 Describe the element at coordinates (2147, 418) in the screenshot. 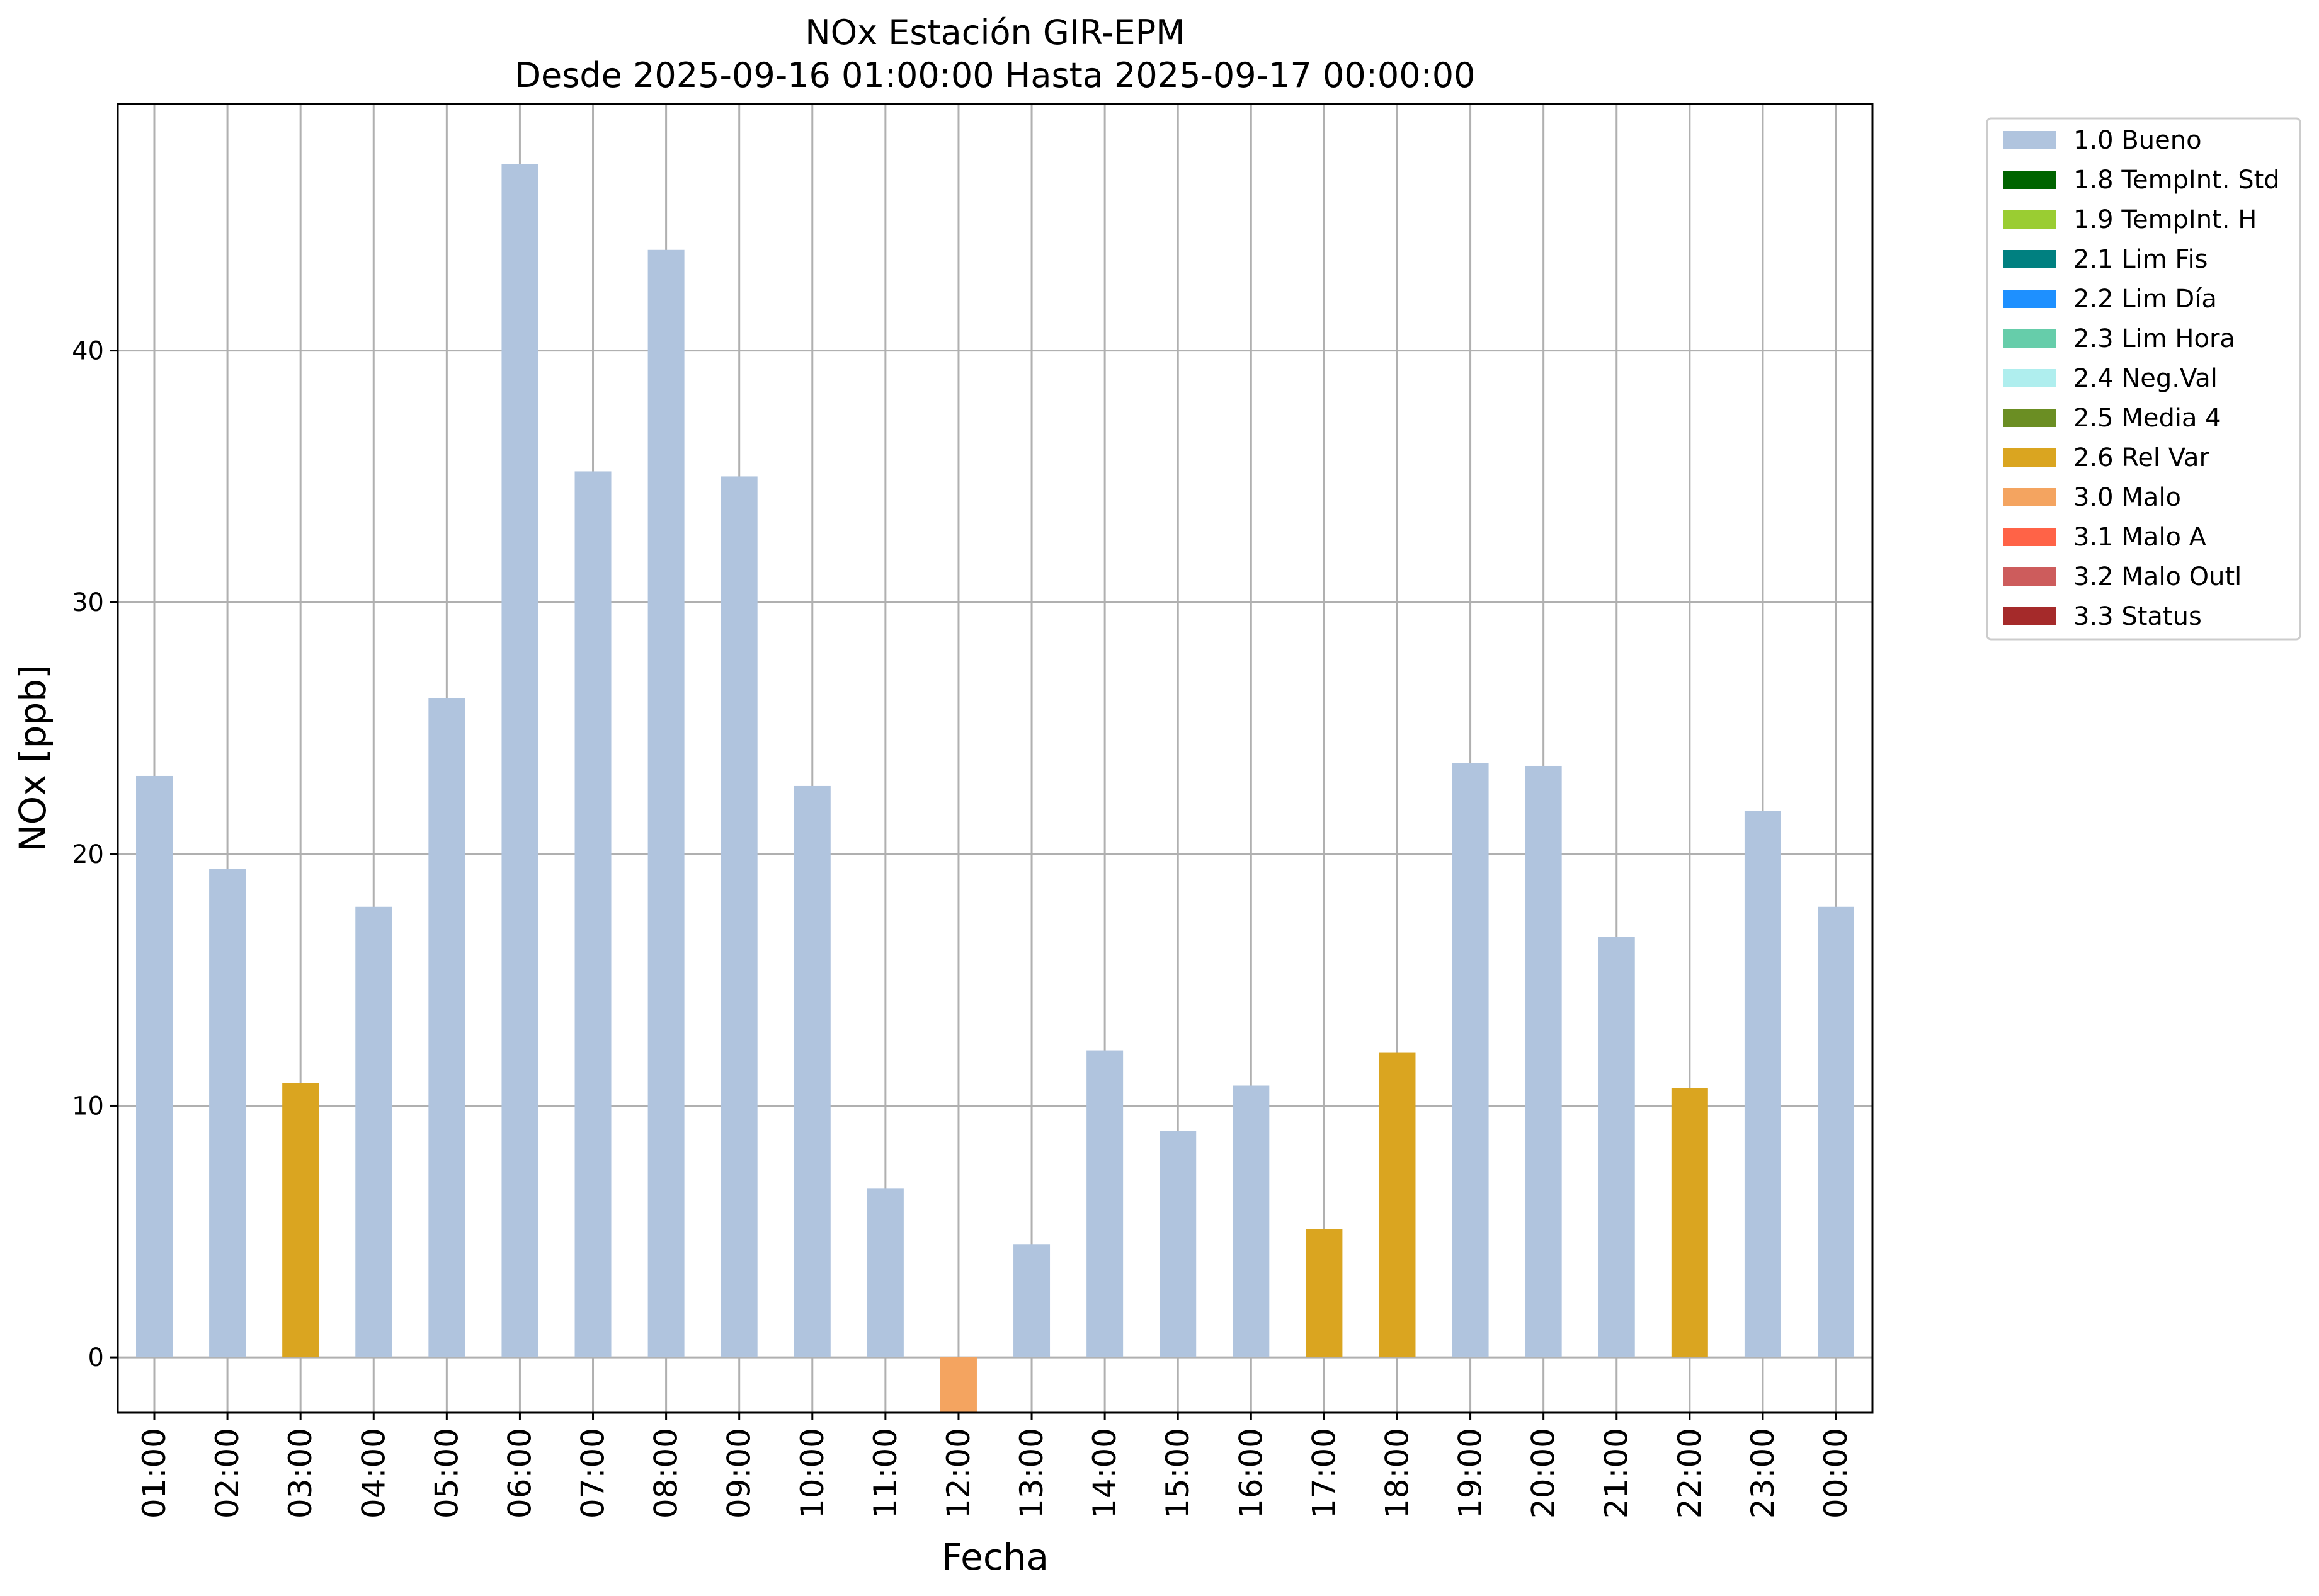

I see `legend-label: 2.5 Media 4` at that location.